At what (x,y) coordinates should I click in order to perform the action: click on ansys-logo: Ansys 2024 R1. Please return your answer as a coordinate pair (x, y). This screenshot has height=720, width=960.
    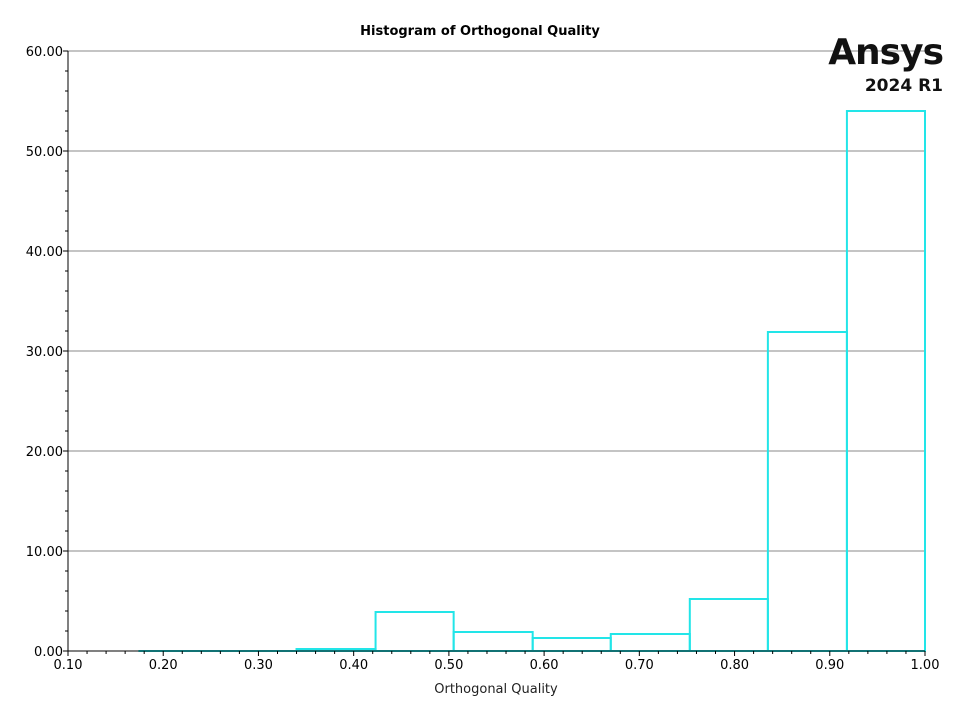
    Looking at the image, I should click on (886, 64).